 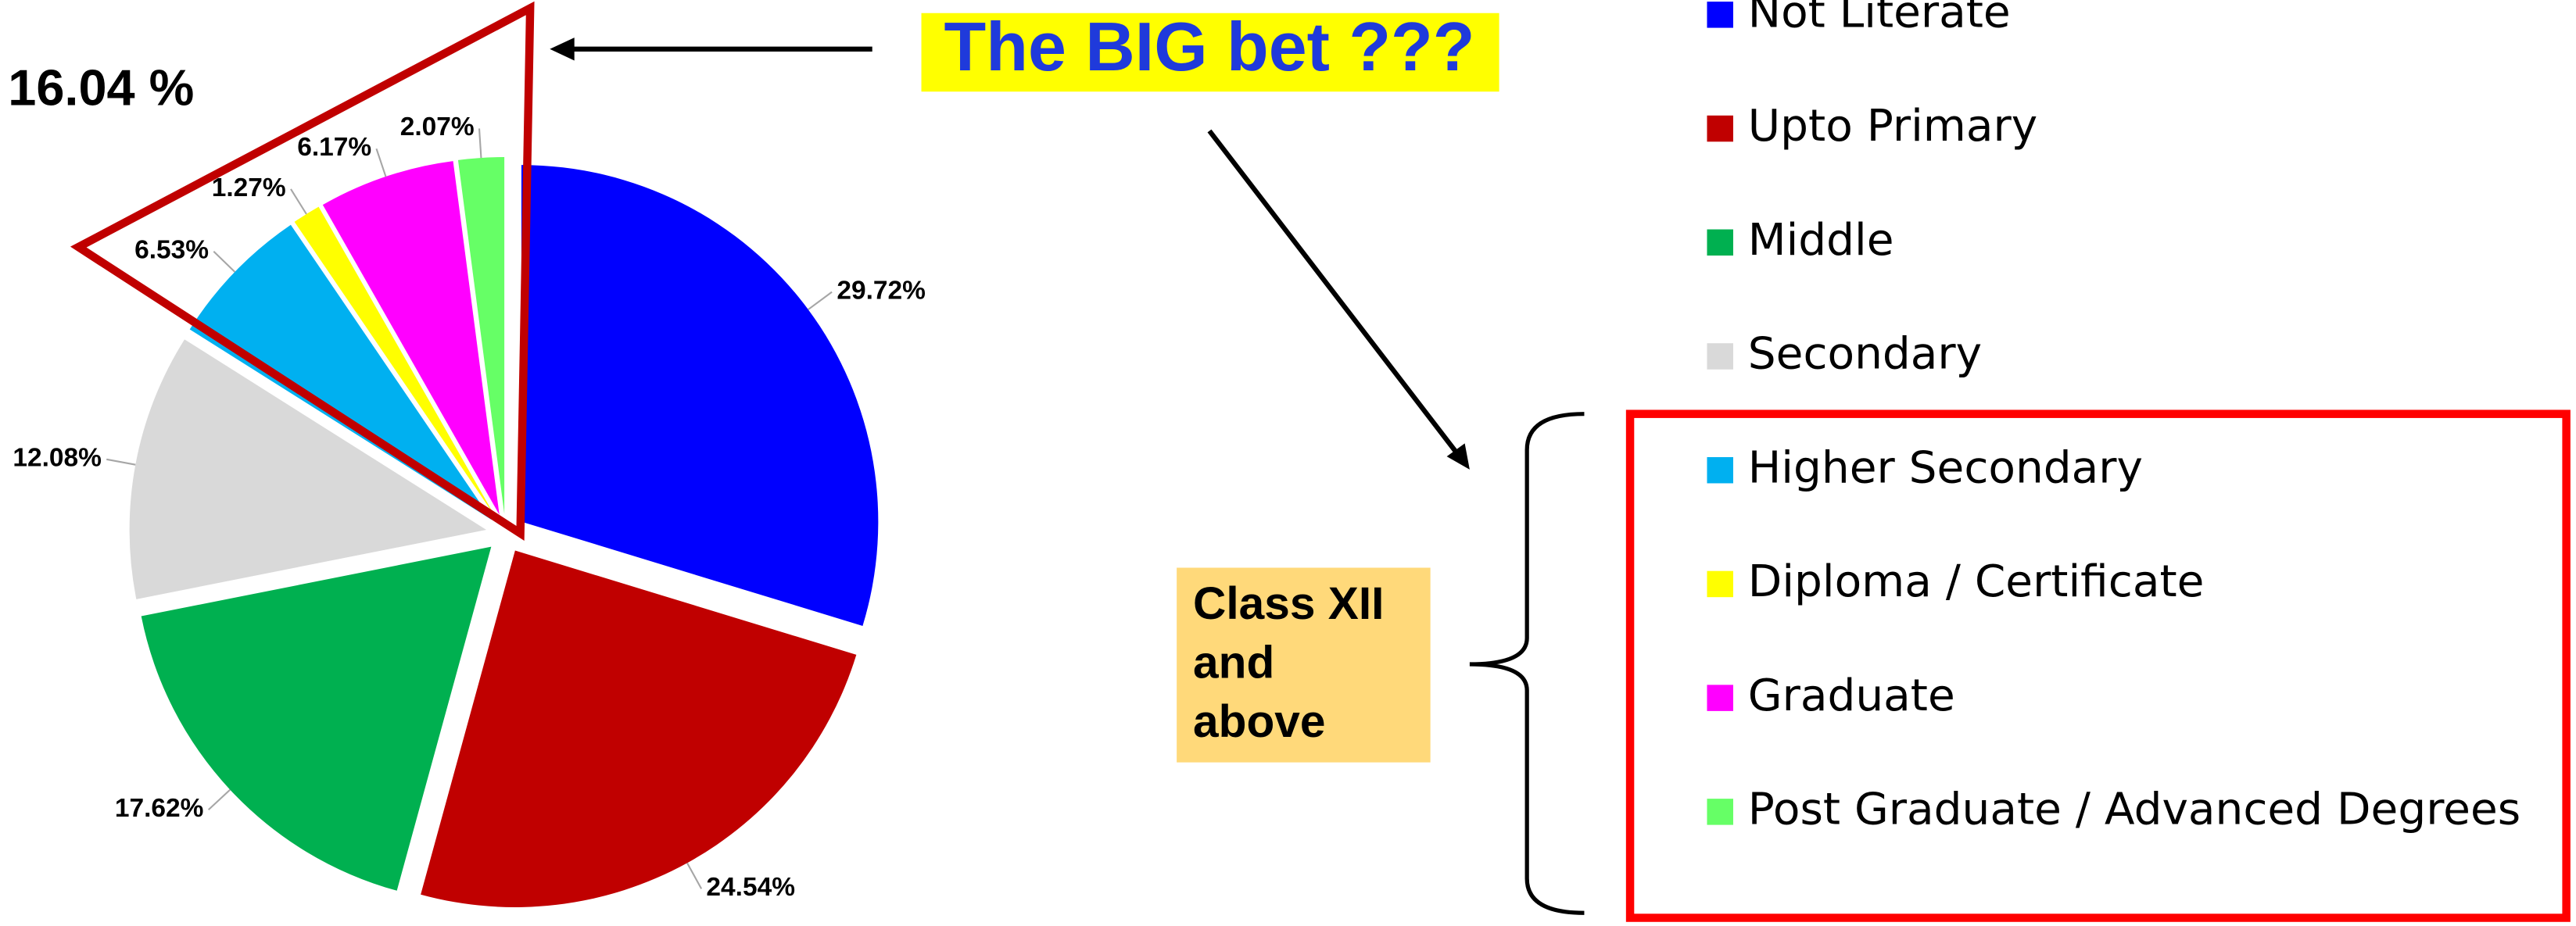 What do you see at coordinates (1851, 695) in the screenshot?
I see `legend-label: Graduate` at bounding box center [1851, 695].